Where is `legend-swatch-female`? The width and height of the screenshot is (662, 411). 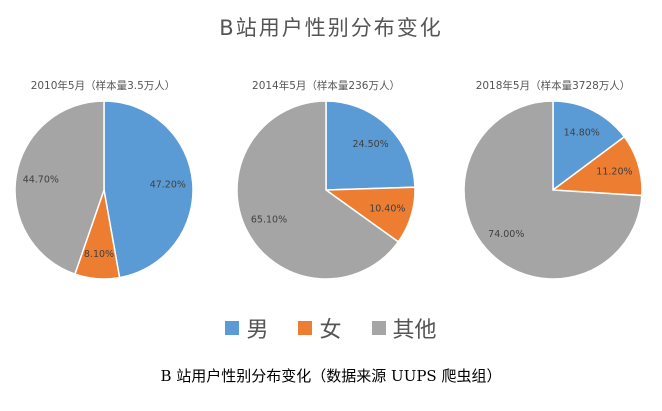 legend-swatch-female is located at coordinates (305, 328).